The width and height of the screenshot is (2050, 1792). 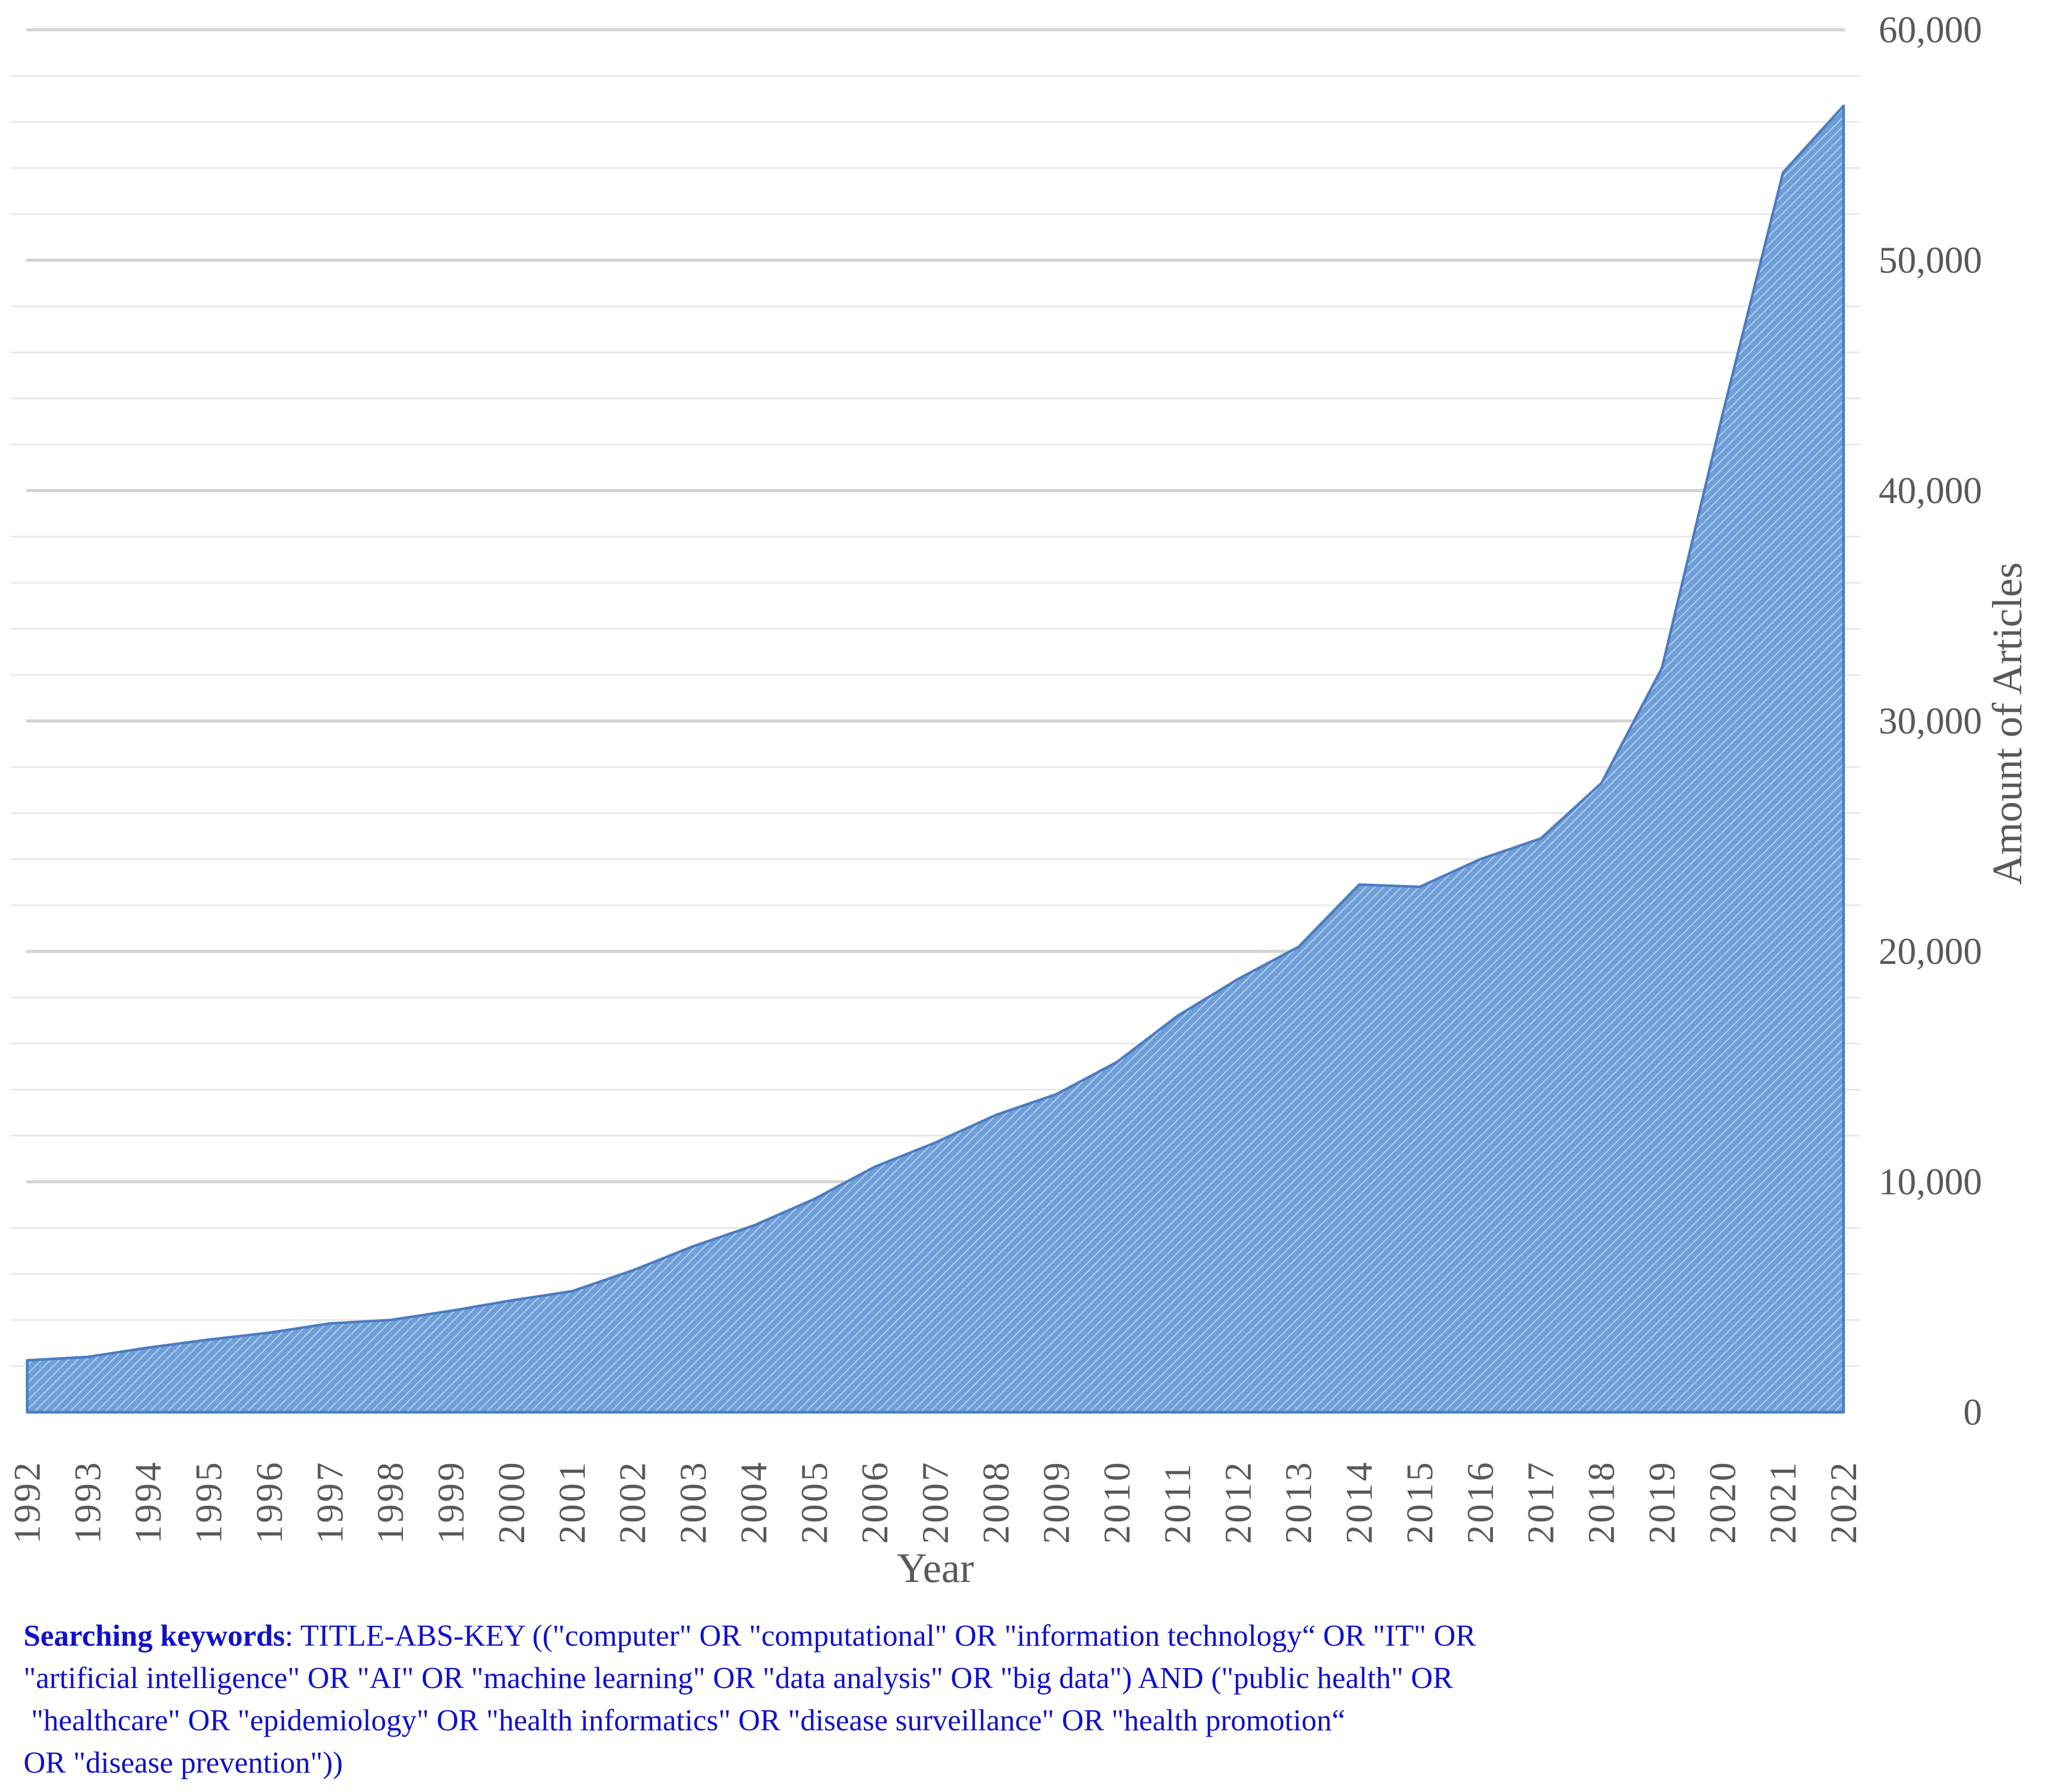 What do you see at coordinates (1057, 1502) in the screenshot?
I see `x-tick-label: 2009` at bounding box center [1057, 1502].